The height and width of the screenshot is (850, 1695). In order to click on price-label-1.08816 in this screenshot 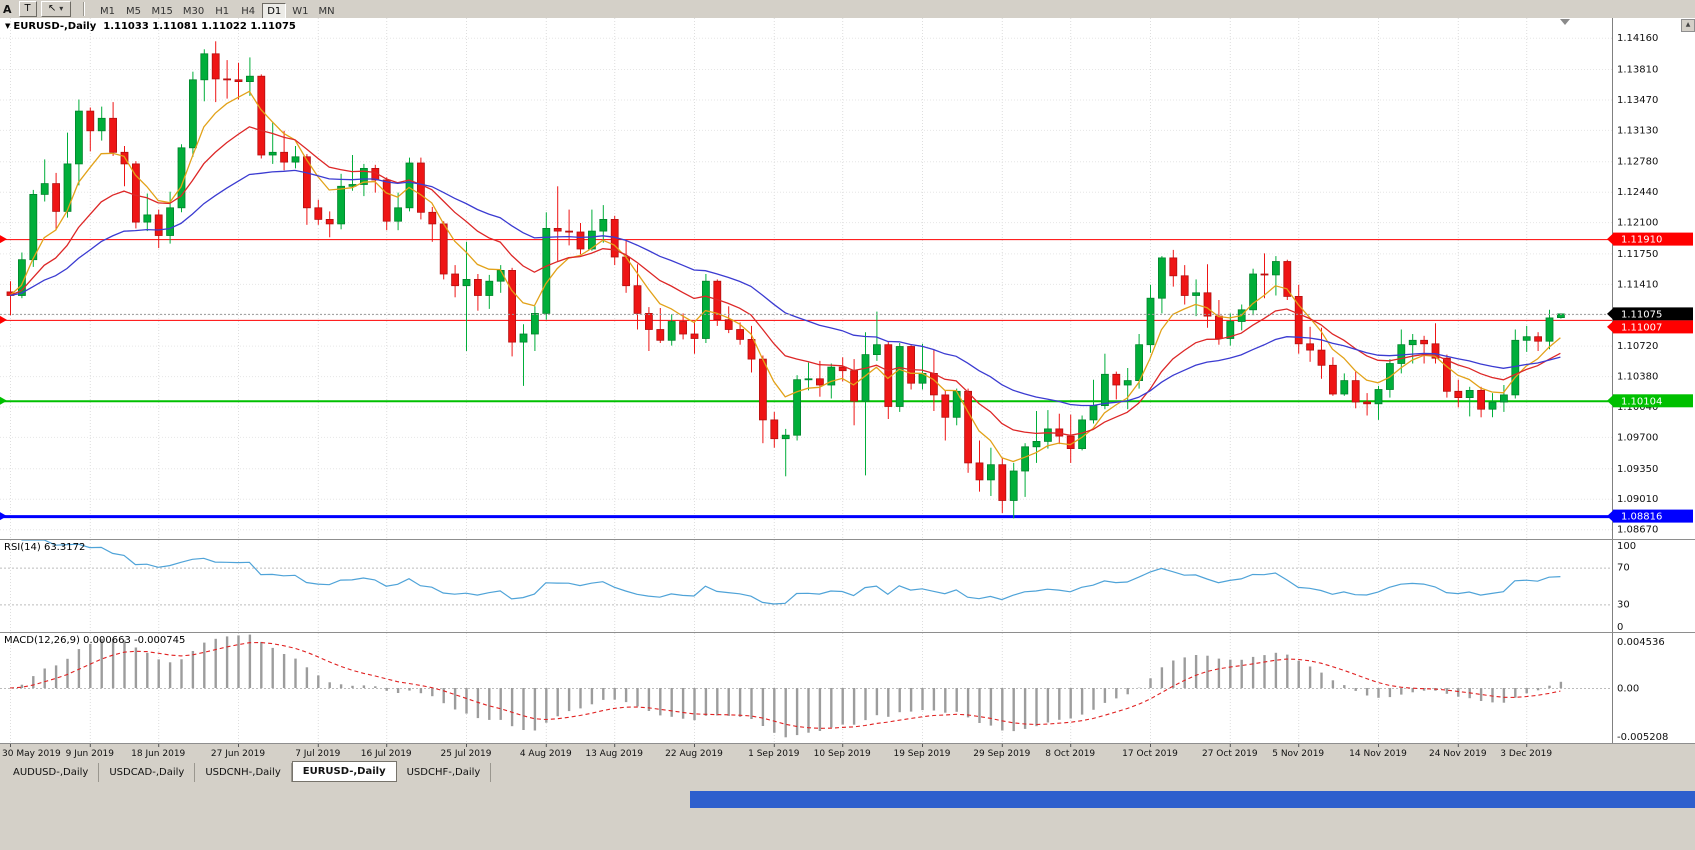, I will do `click(1653, 516)`.